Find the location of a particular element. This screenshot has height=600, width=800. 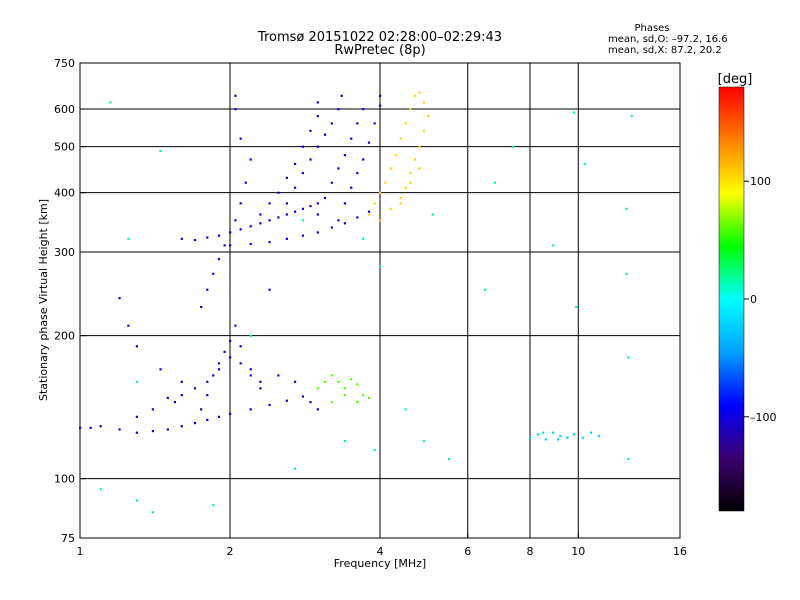

x-tick-label: 2 is located at coordinates (230, 551).